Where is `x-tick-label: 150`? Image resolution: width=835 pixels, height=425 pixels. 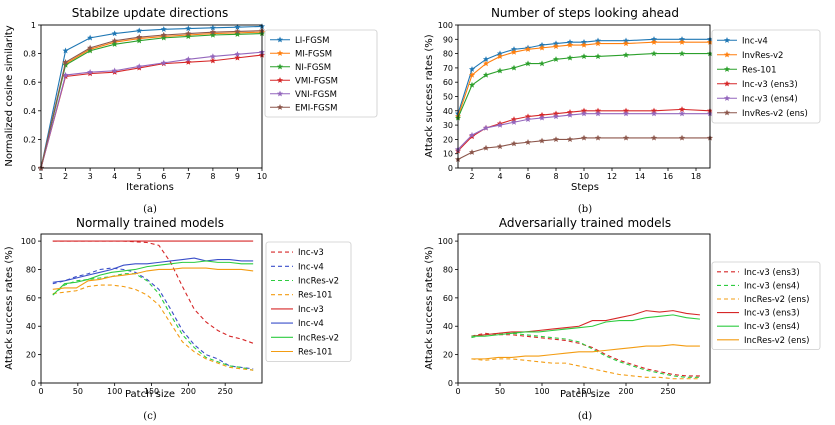 x-tick-label: 150 is located at coordinates (583, 391).